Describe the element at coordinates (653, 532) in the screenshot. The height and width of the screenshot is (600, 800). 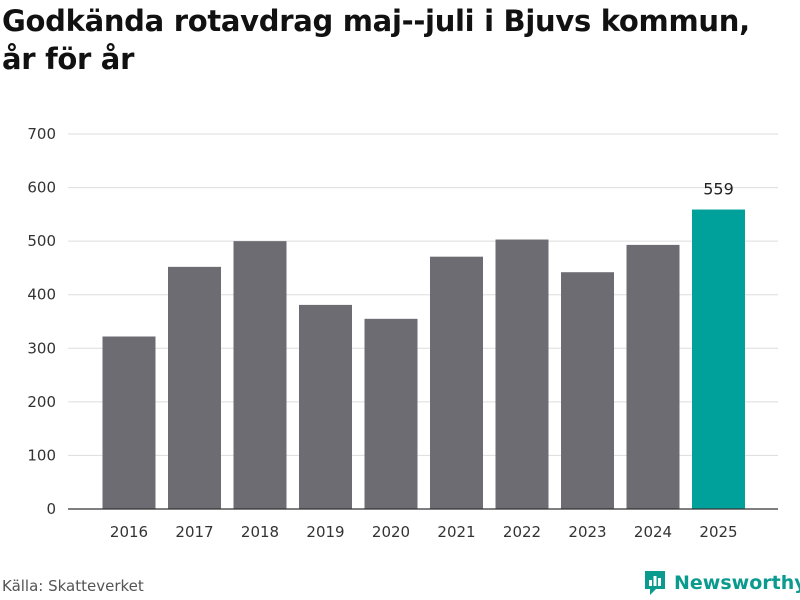
I see `x-tick-label: 2024` at that location.